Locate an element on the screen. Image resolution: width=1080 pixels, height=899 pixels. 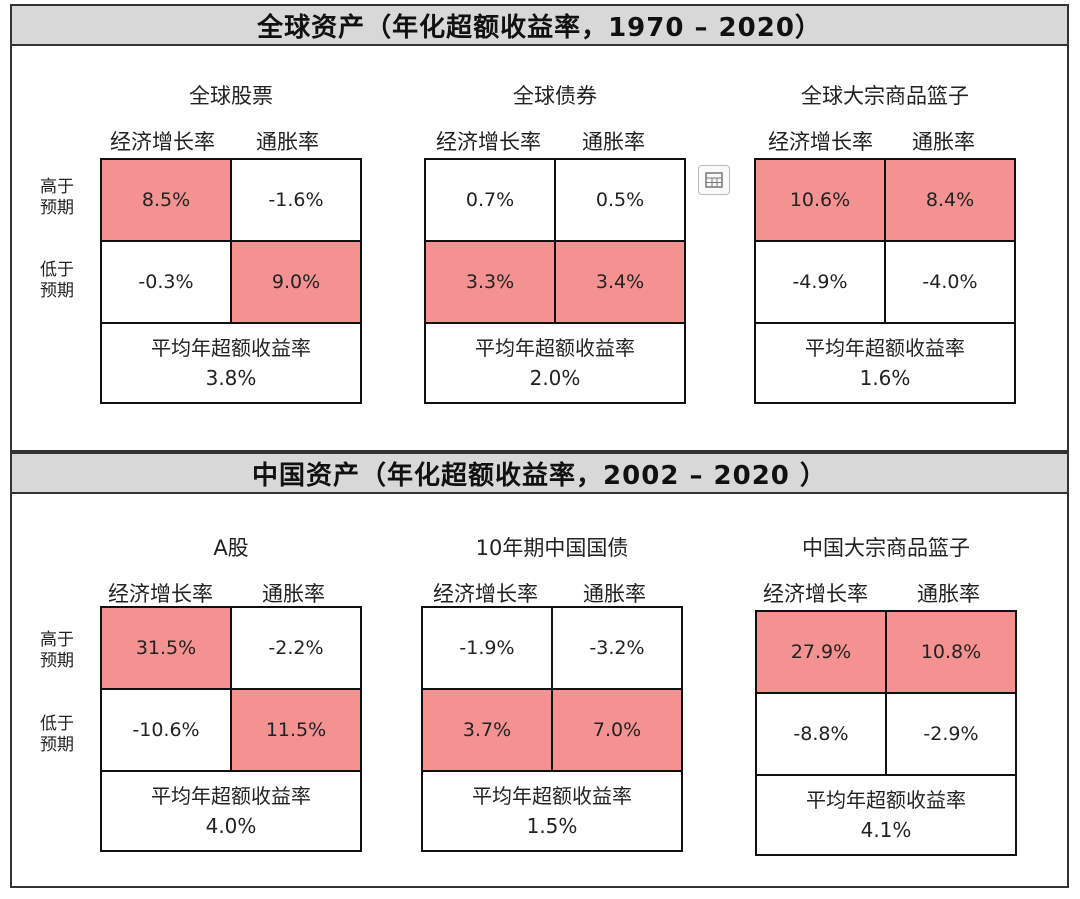
cell-growth-below: 3.3% is located at coordinates (491, 283).